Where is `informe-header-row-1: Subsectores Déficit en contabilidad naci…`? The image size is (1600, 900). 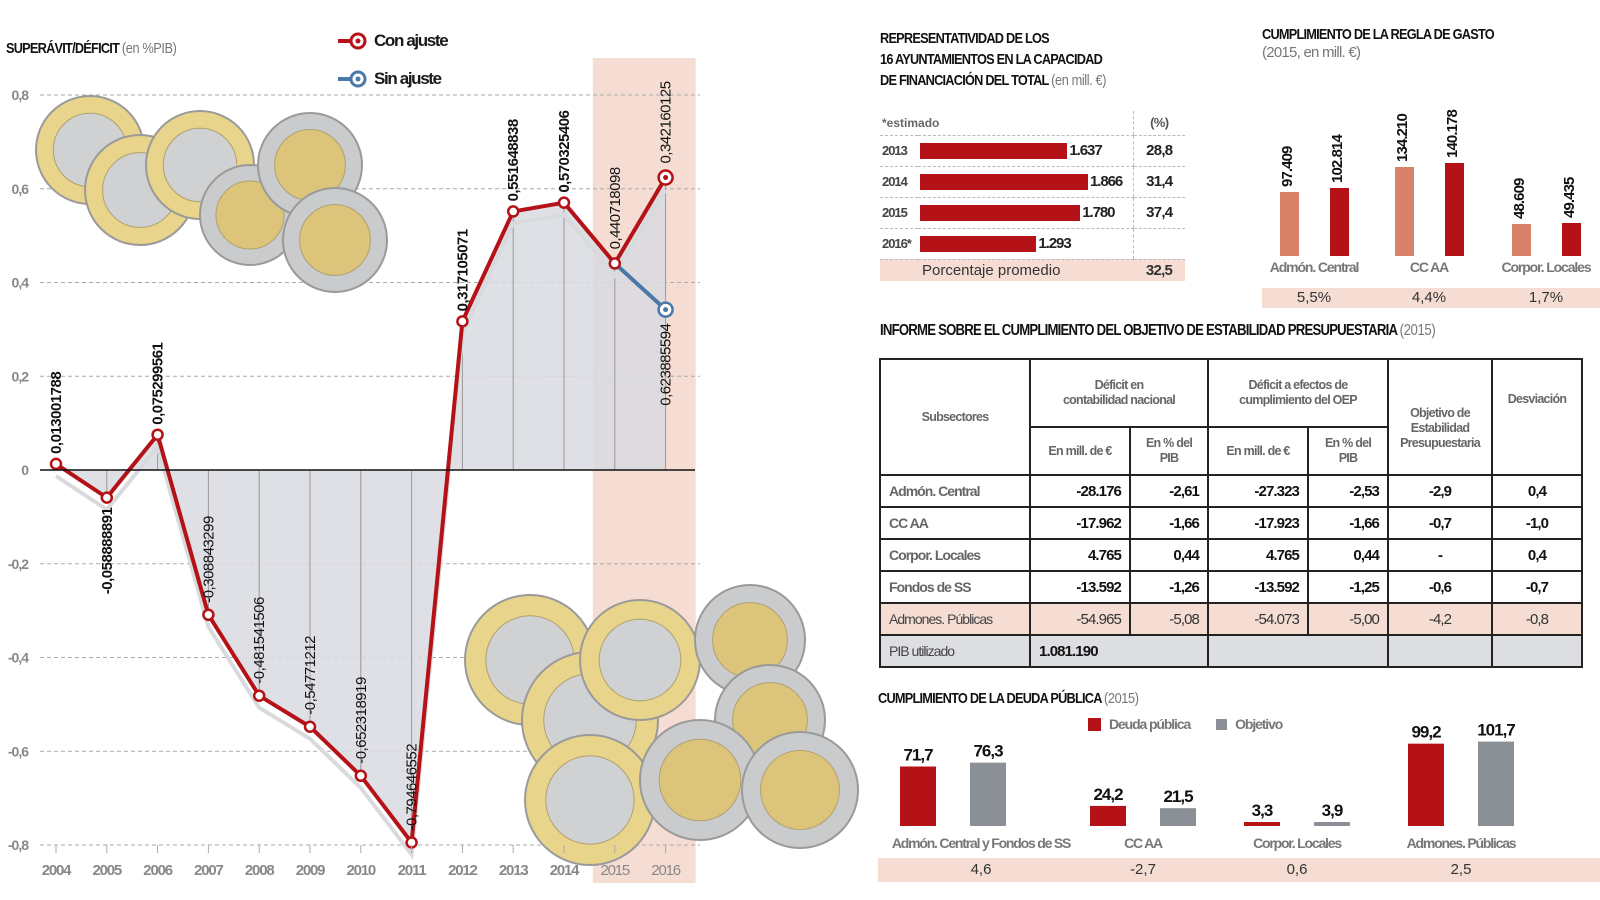 informe-header-row-1: Subsectores Déficit en contabilidad naci… is located at coordinates (1231, 417).